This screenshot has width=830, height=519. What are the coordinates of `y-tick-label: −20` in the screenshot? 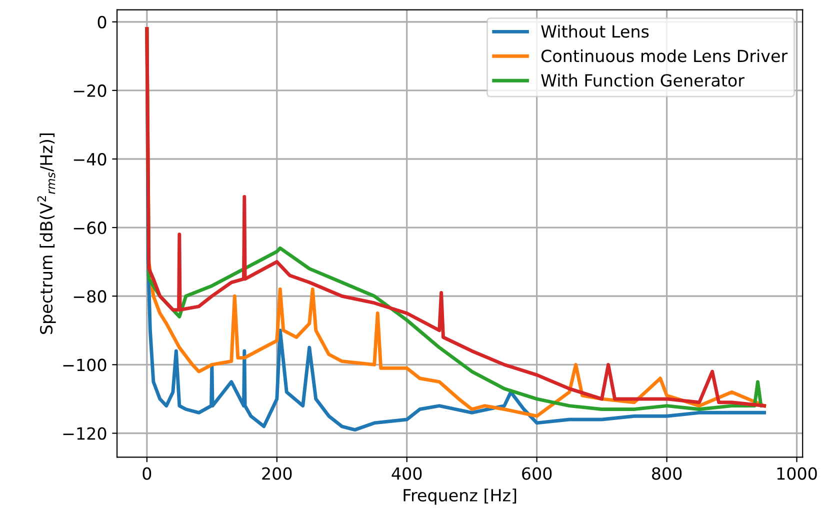 It's located at (90, 90).